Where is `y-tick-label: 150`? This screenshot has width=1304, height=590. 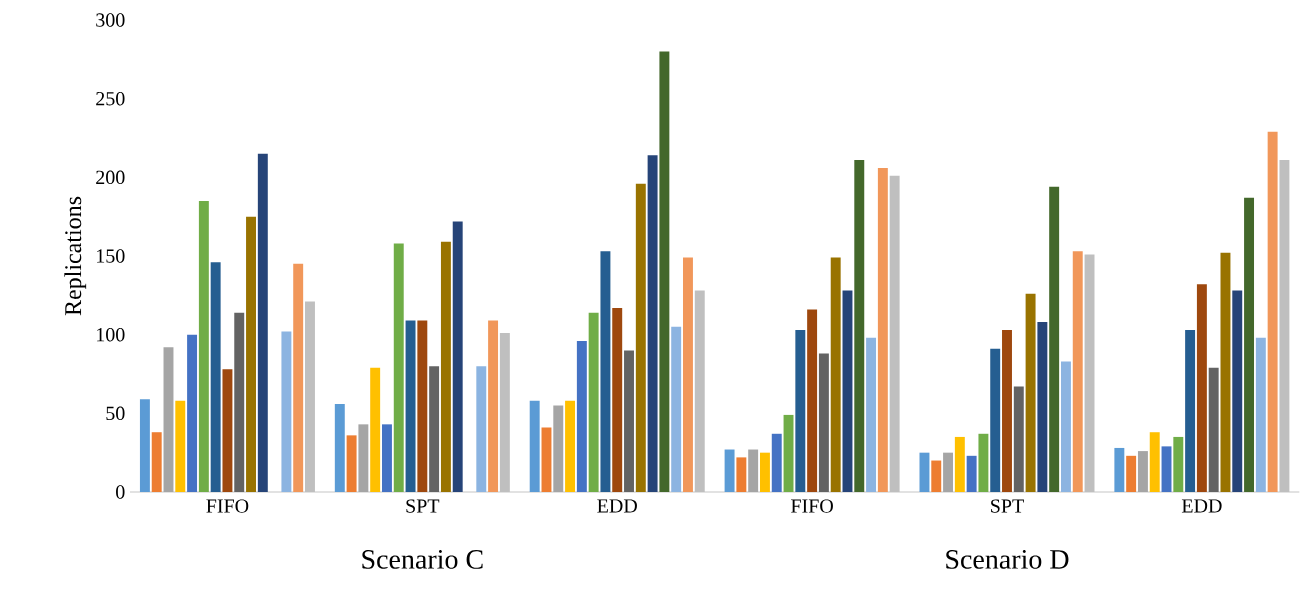
y-tick-label: 150 is located at coordinates (111, 256).